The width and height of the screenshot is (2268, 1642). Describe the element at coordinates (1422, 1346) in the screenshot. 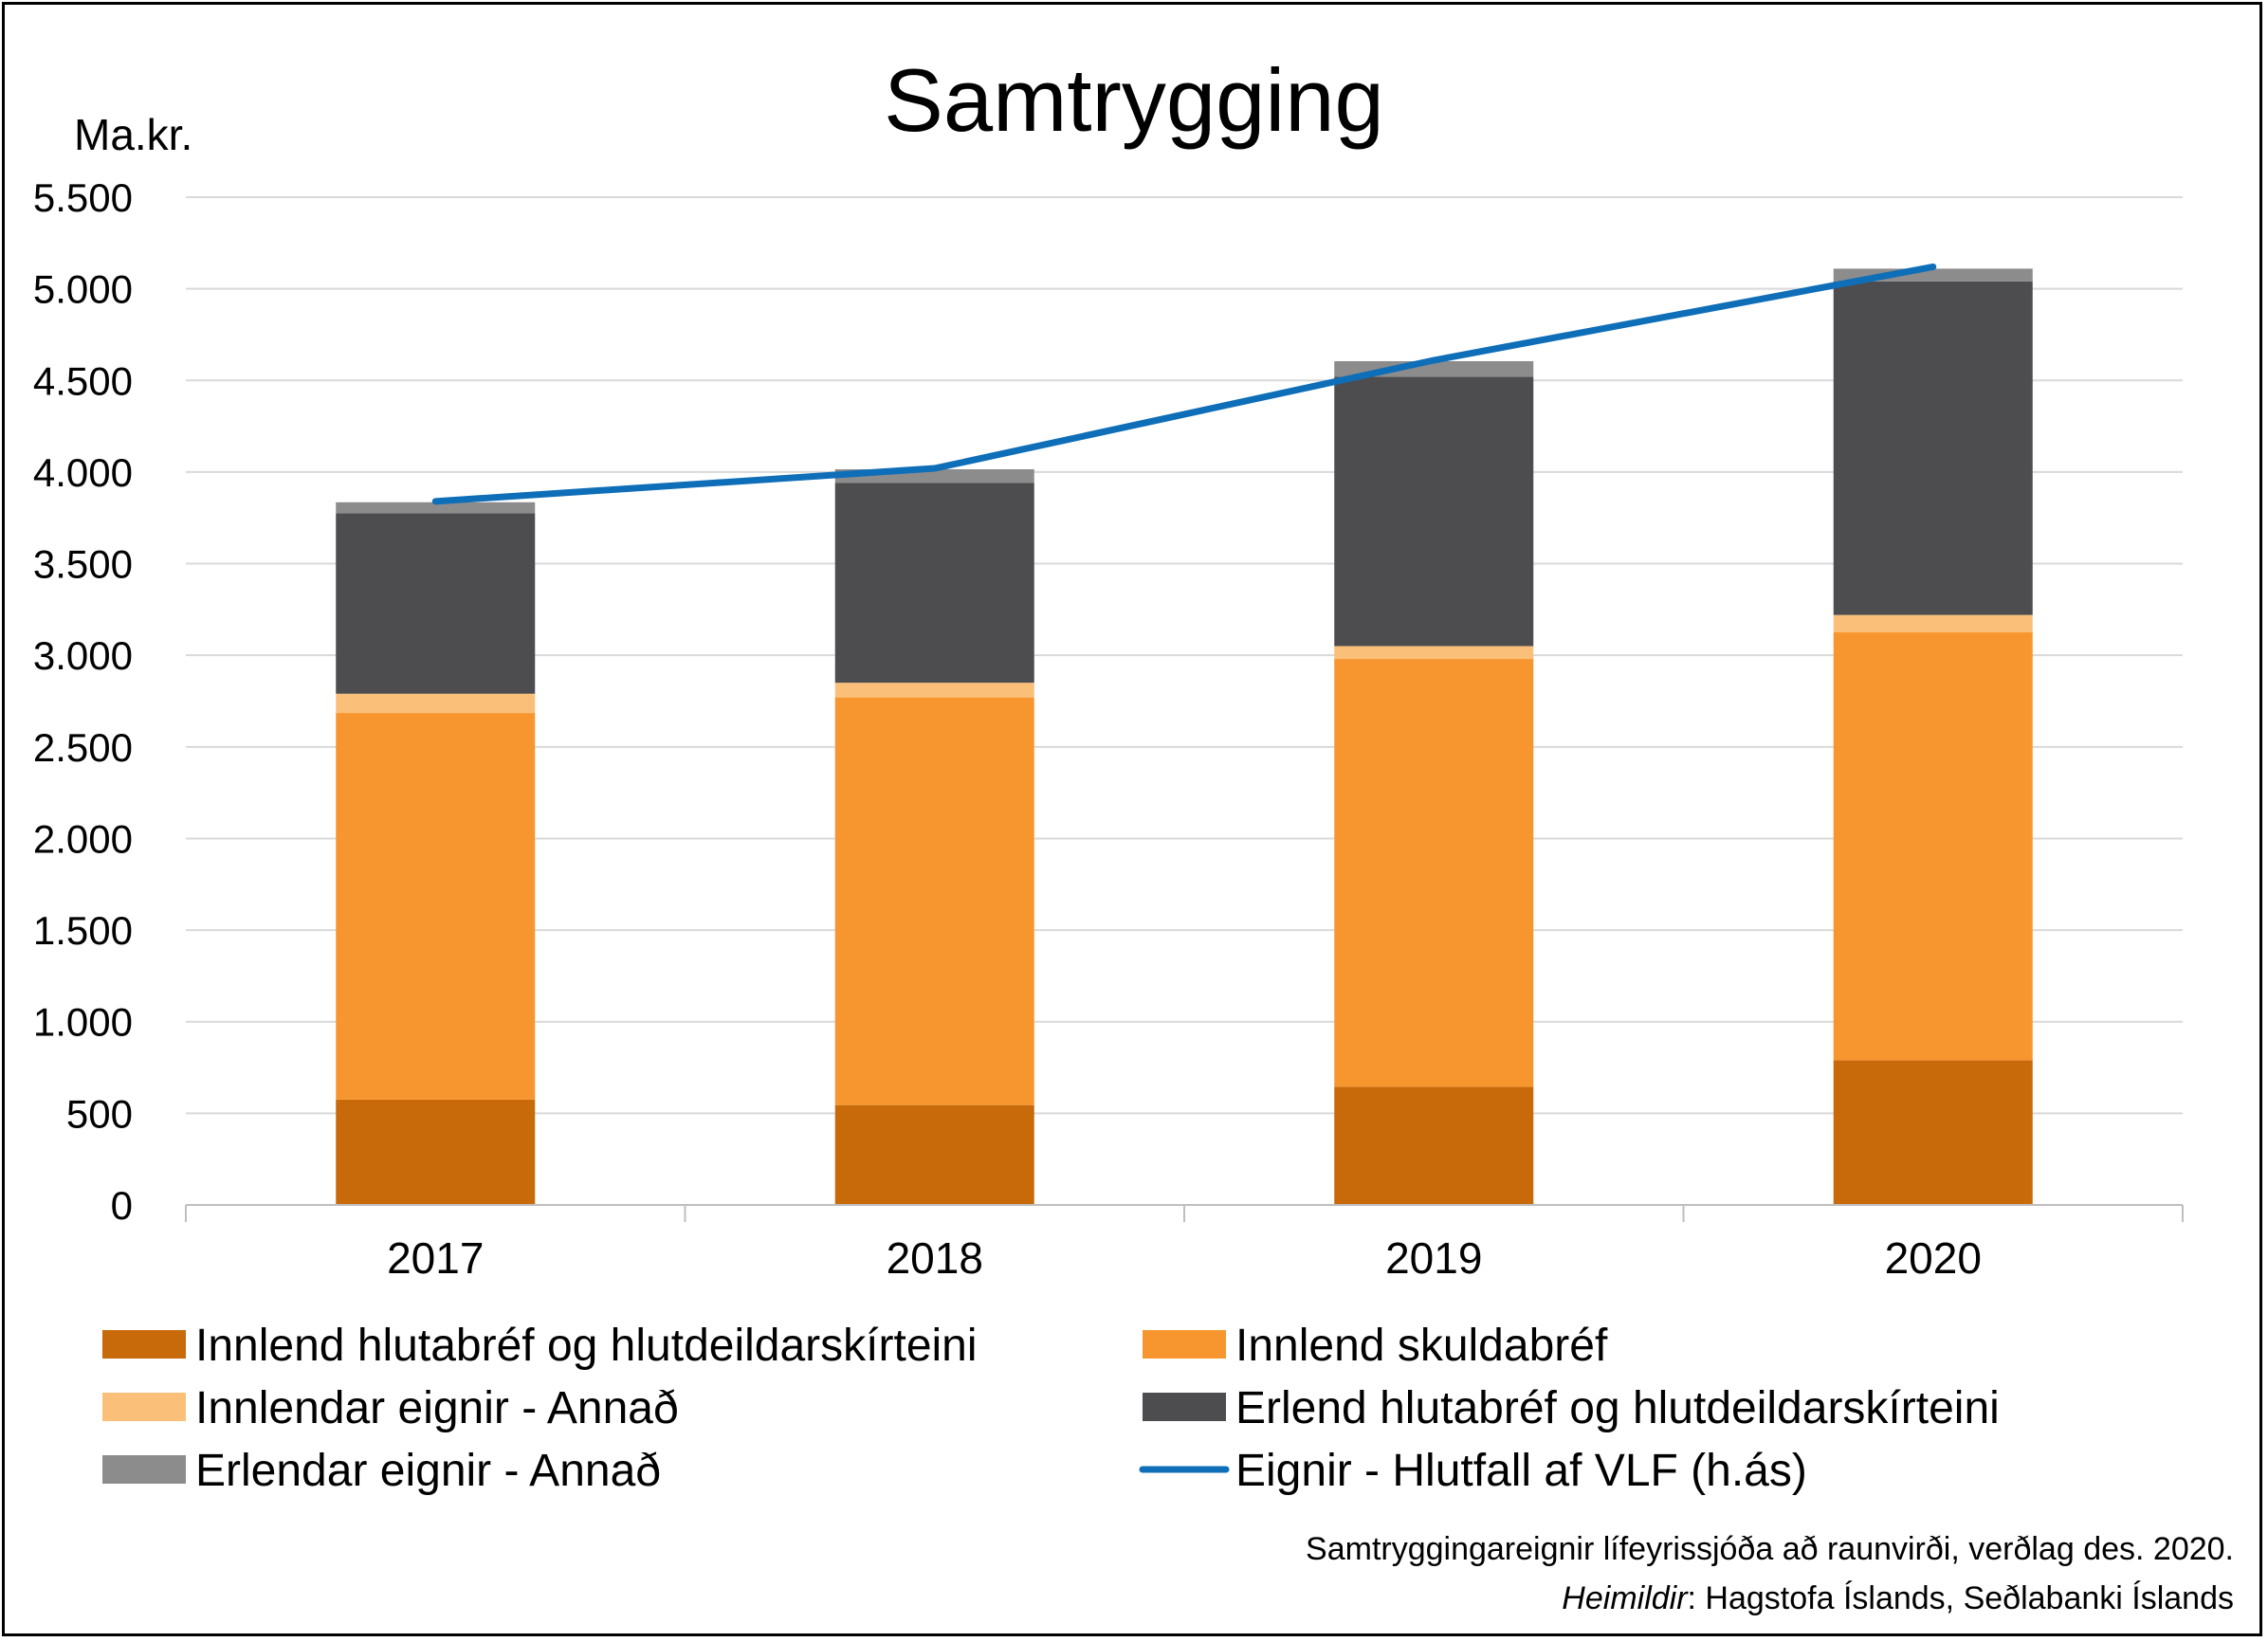

I see `legend-label: Innlend skuldabréf` at that location.